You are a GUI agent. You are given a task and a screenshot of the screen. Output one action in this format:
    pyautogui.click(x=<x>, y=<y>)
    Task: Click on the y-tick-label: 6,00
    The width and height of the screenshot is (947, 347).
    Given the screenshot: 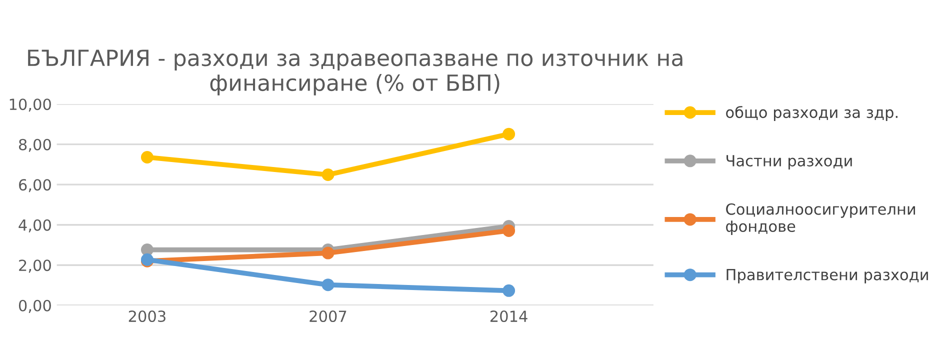 What is the action you would take?
    pyautogui.click(x=35, y=185)
    